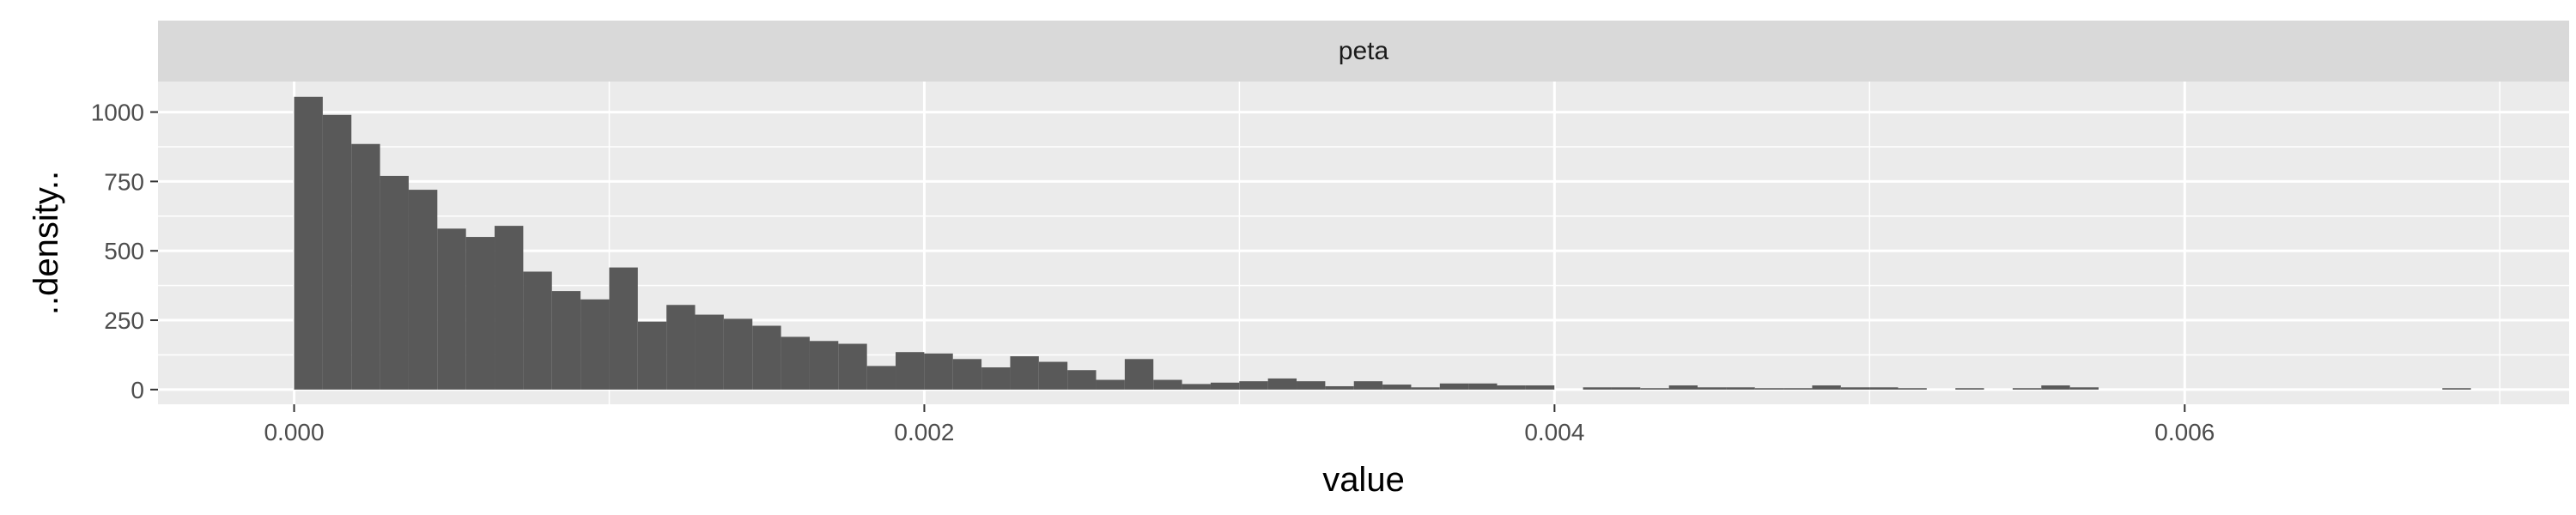 This screenshot has height=515, width=2576. I want to click on y-tick-label: 500, so click(124, 251).